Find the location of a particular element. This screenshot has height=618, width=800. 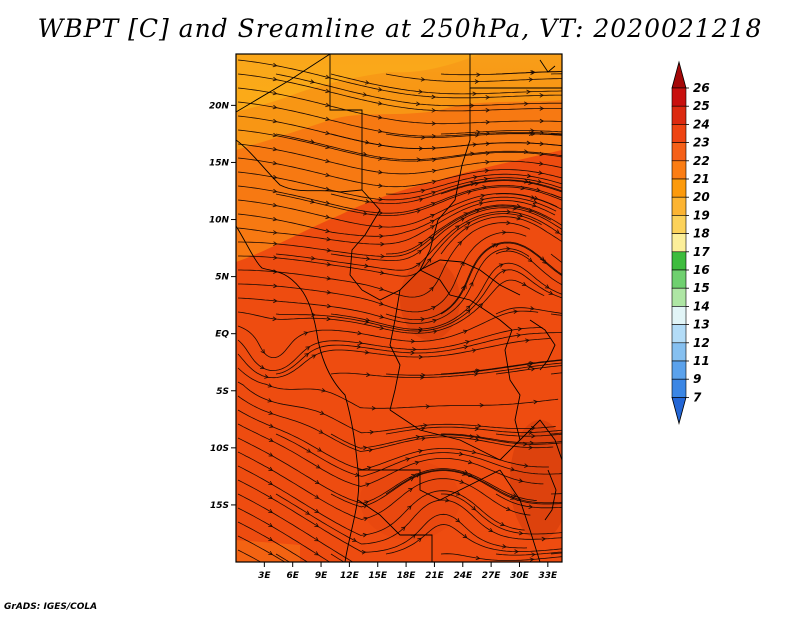

colorbar-label: 25 is located at coordinates (701, 106).